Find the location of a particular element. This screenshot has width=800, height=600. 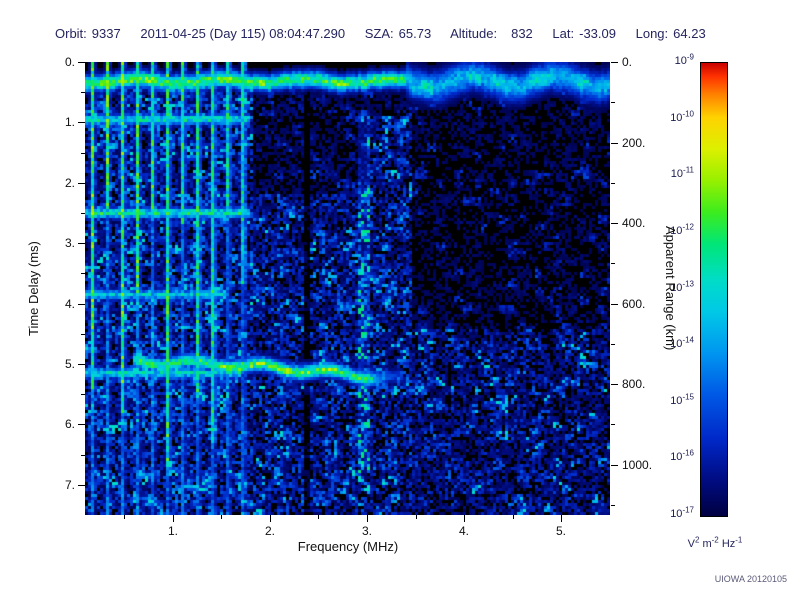

x-axis-tick-label: 2. is located at coordinates (269, 531).